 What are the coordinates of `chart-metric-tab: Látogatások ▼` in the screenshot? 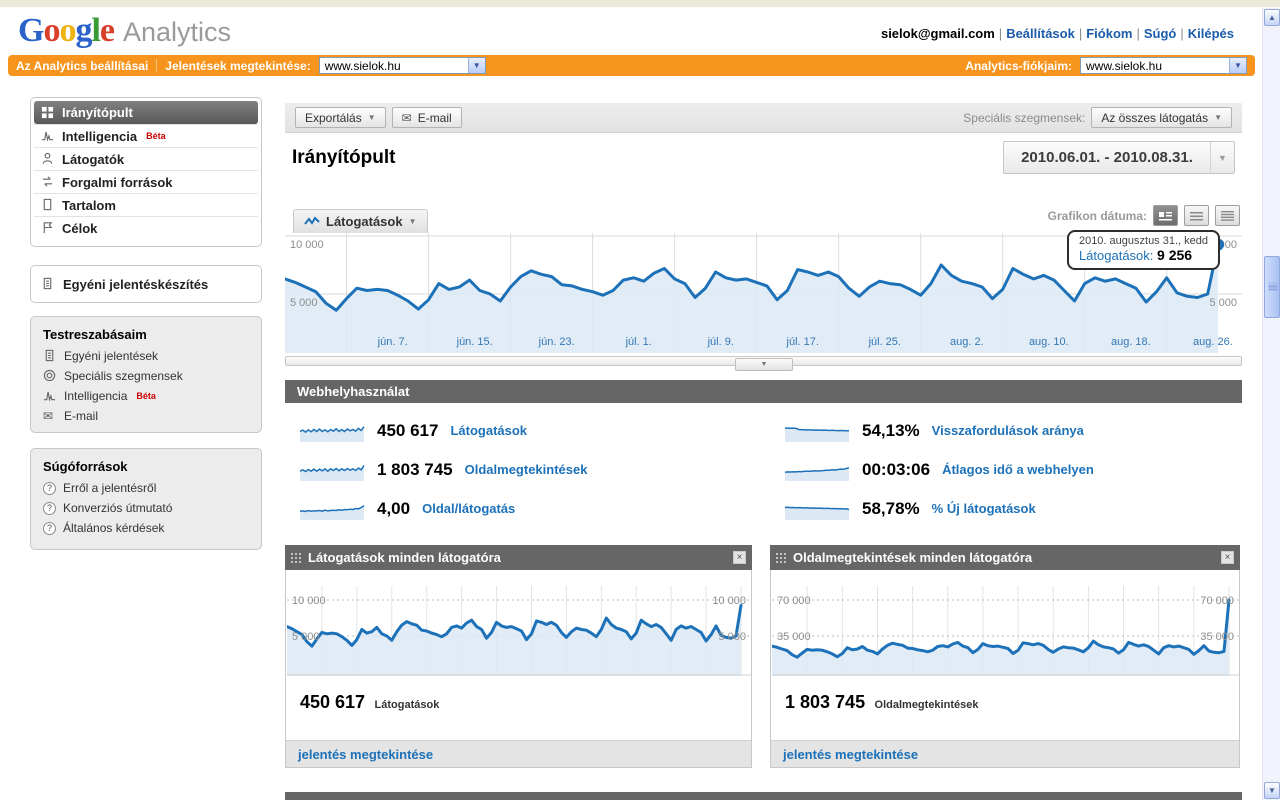 It's located at (360, 221).